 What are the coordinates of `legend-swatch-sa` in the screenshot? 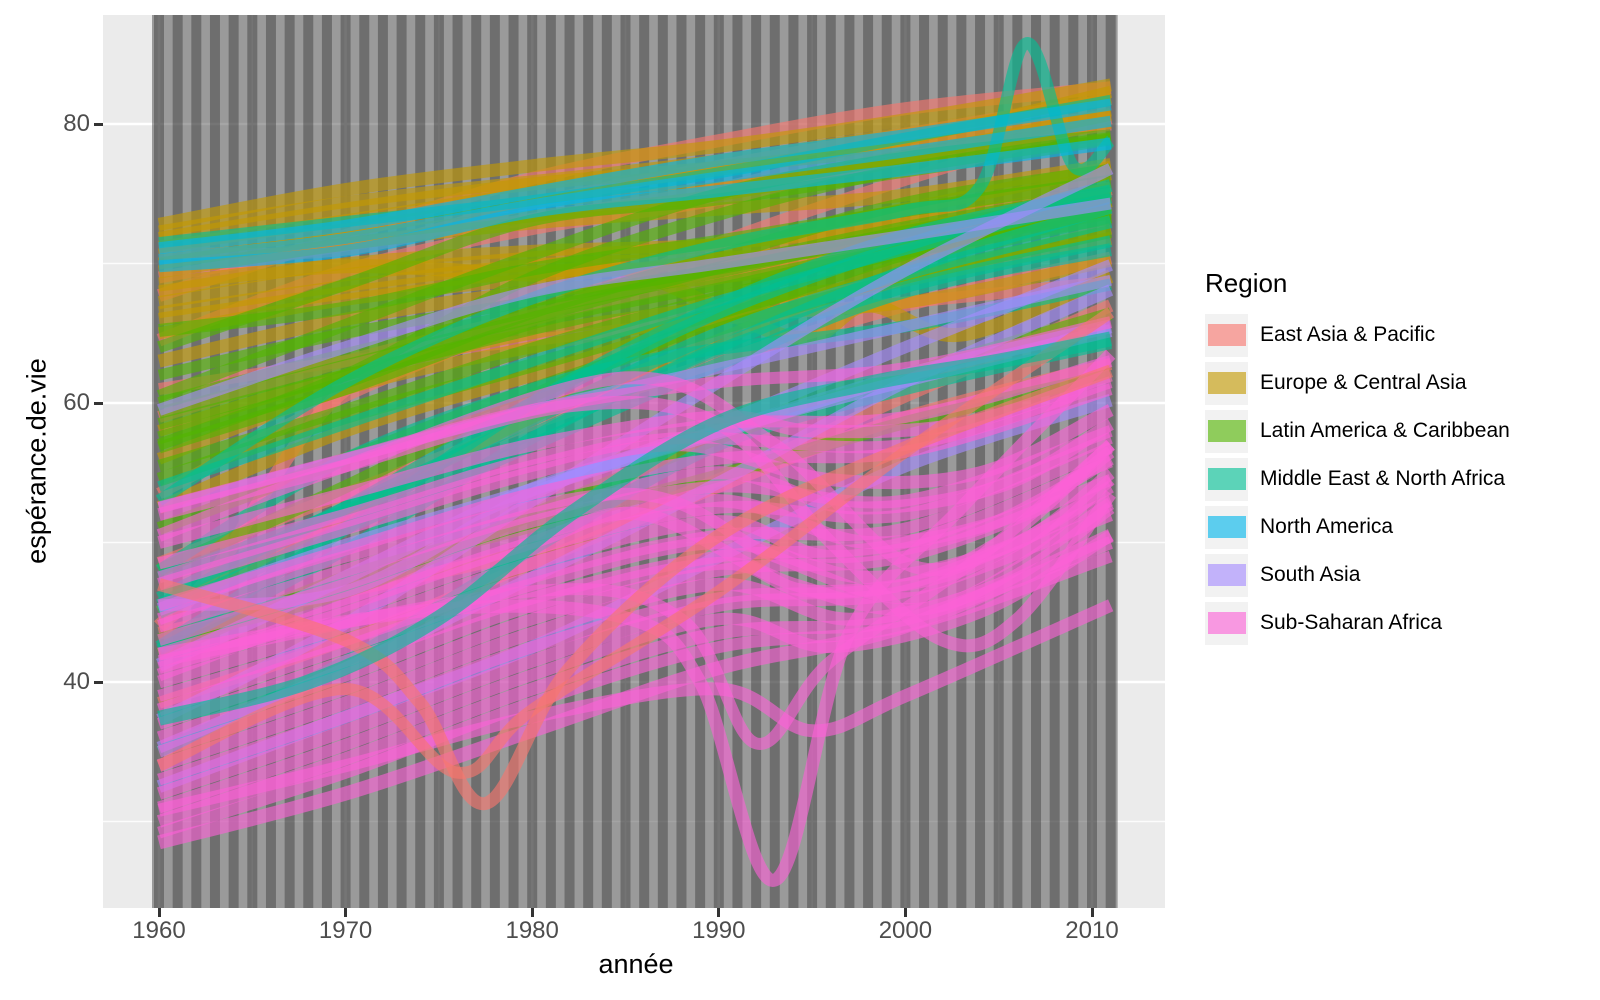 It's located at (1226, 575).